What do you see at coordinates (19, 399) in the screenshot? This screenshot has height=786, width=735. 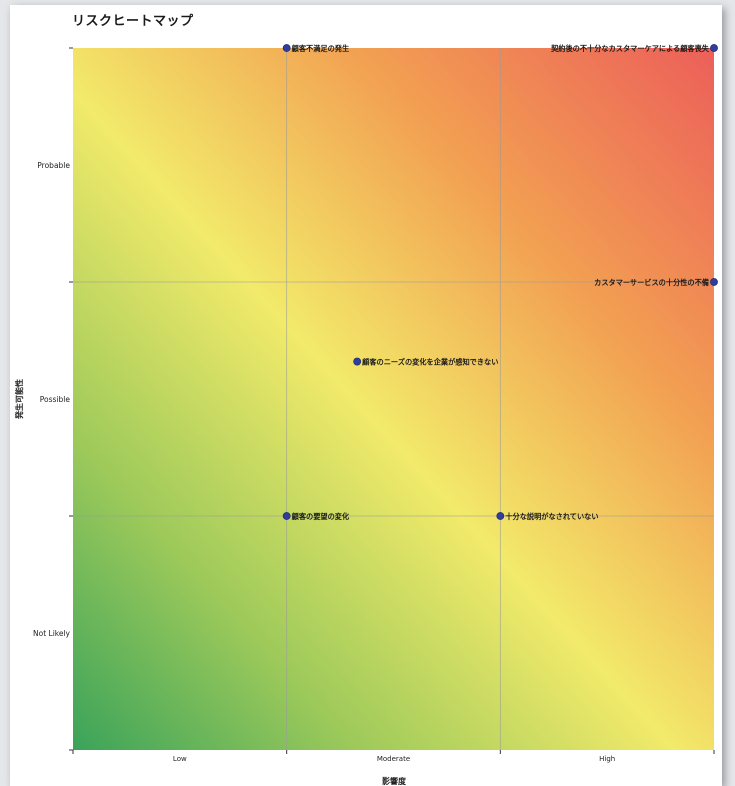 I see `y-axis-label: 発生可能性` at bounding box center [19, 399].